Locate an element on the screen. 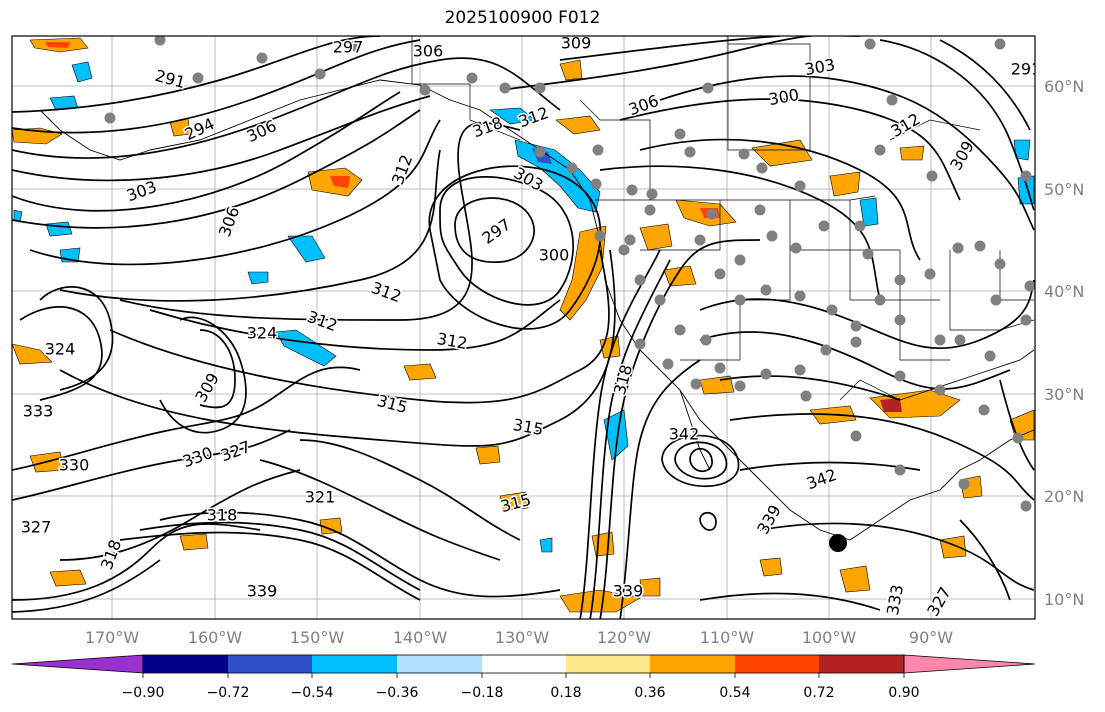  lon-tick-label: 110°W is located at coordinates (727, 637).